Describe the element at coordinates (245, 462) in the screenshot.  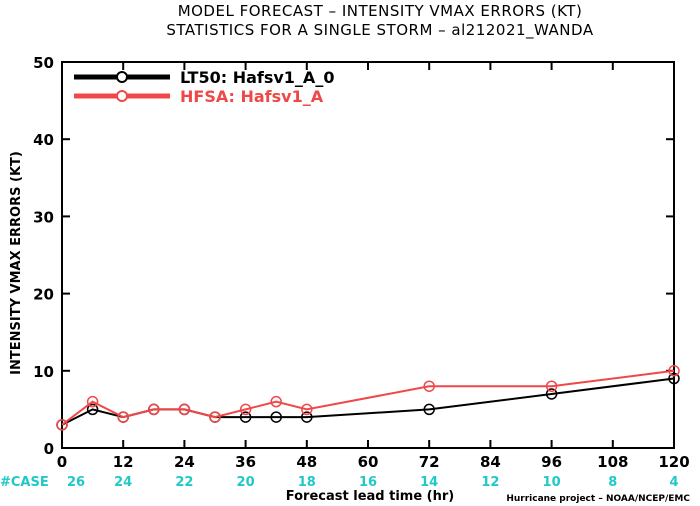
I see `x-tick-label: 36` at that location.